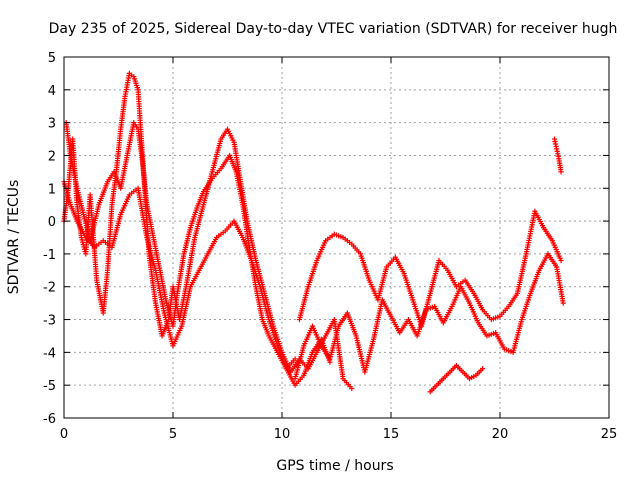  What do you see at coordinates (49, 288) in the screenshot?
I see `y-tick-label: -2` at bounding box center [49, 288].